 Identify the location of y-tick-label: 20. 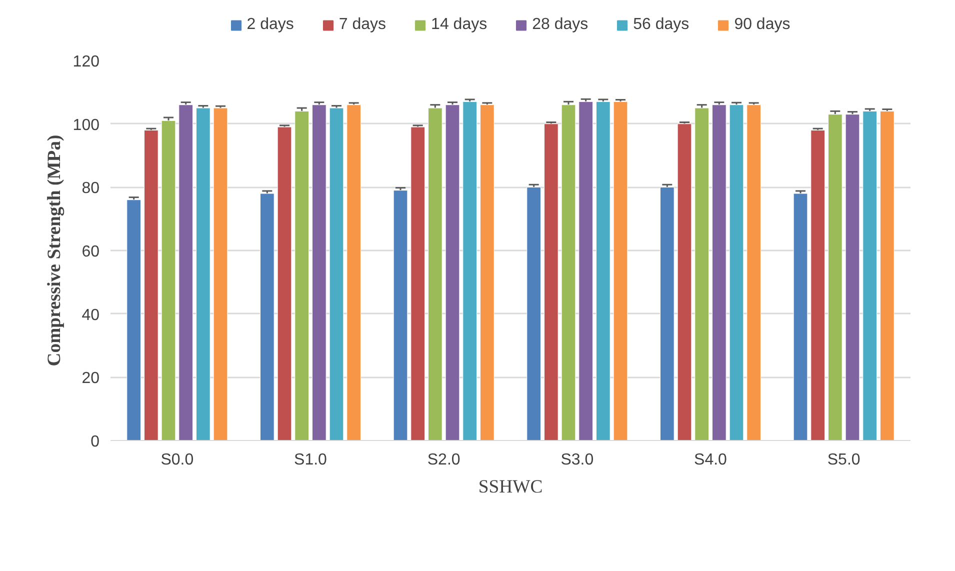
(91, 379).